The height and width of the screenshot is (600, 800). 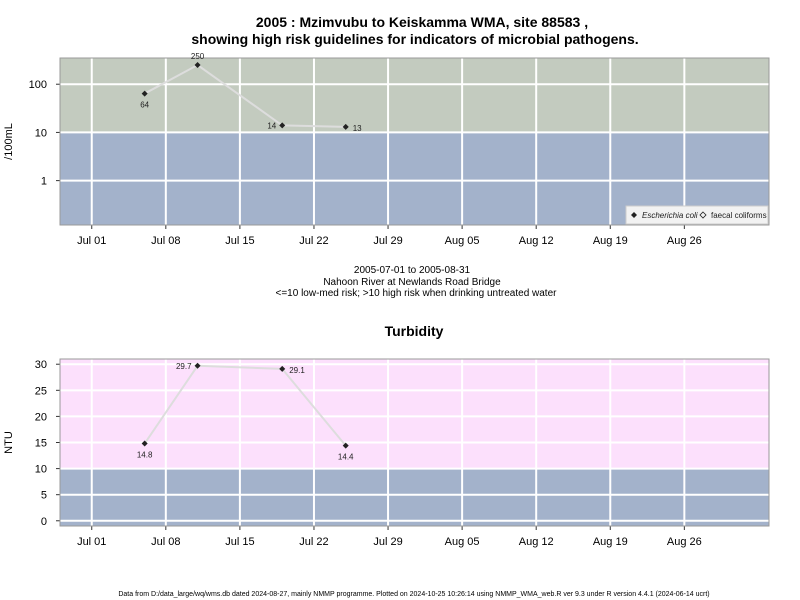 What do you see at coordinates (9, 442) in the screenshot?
I see `y-axis-label: NTU` at bounding box center [9, 442].